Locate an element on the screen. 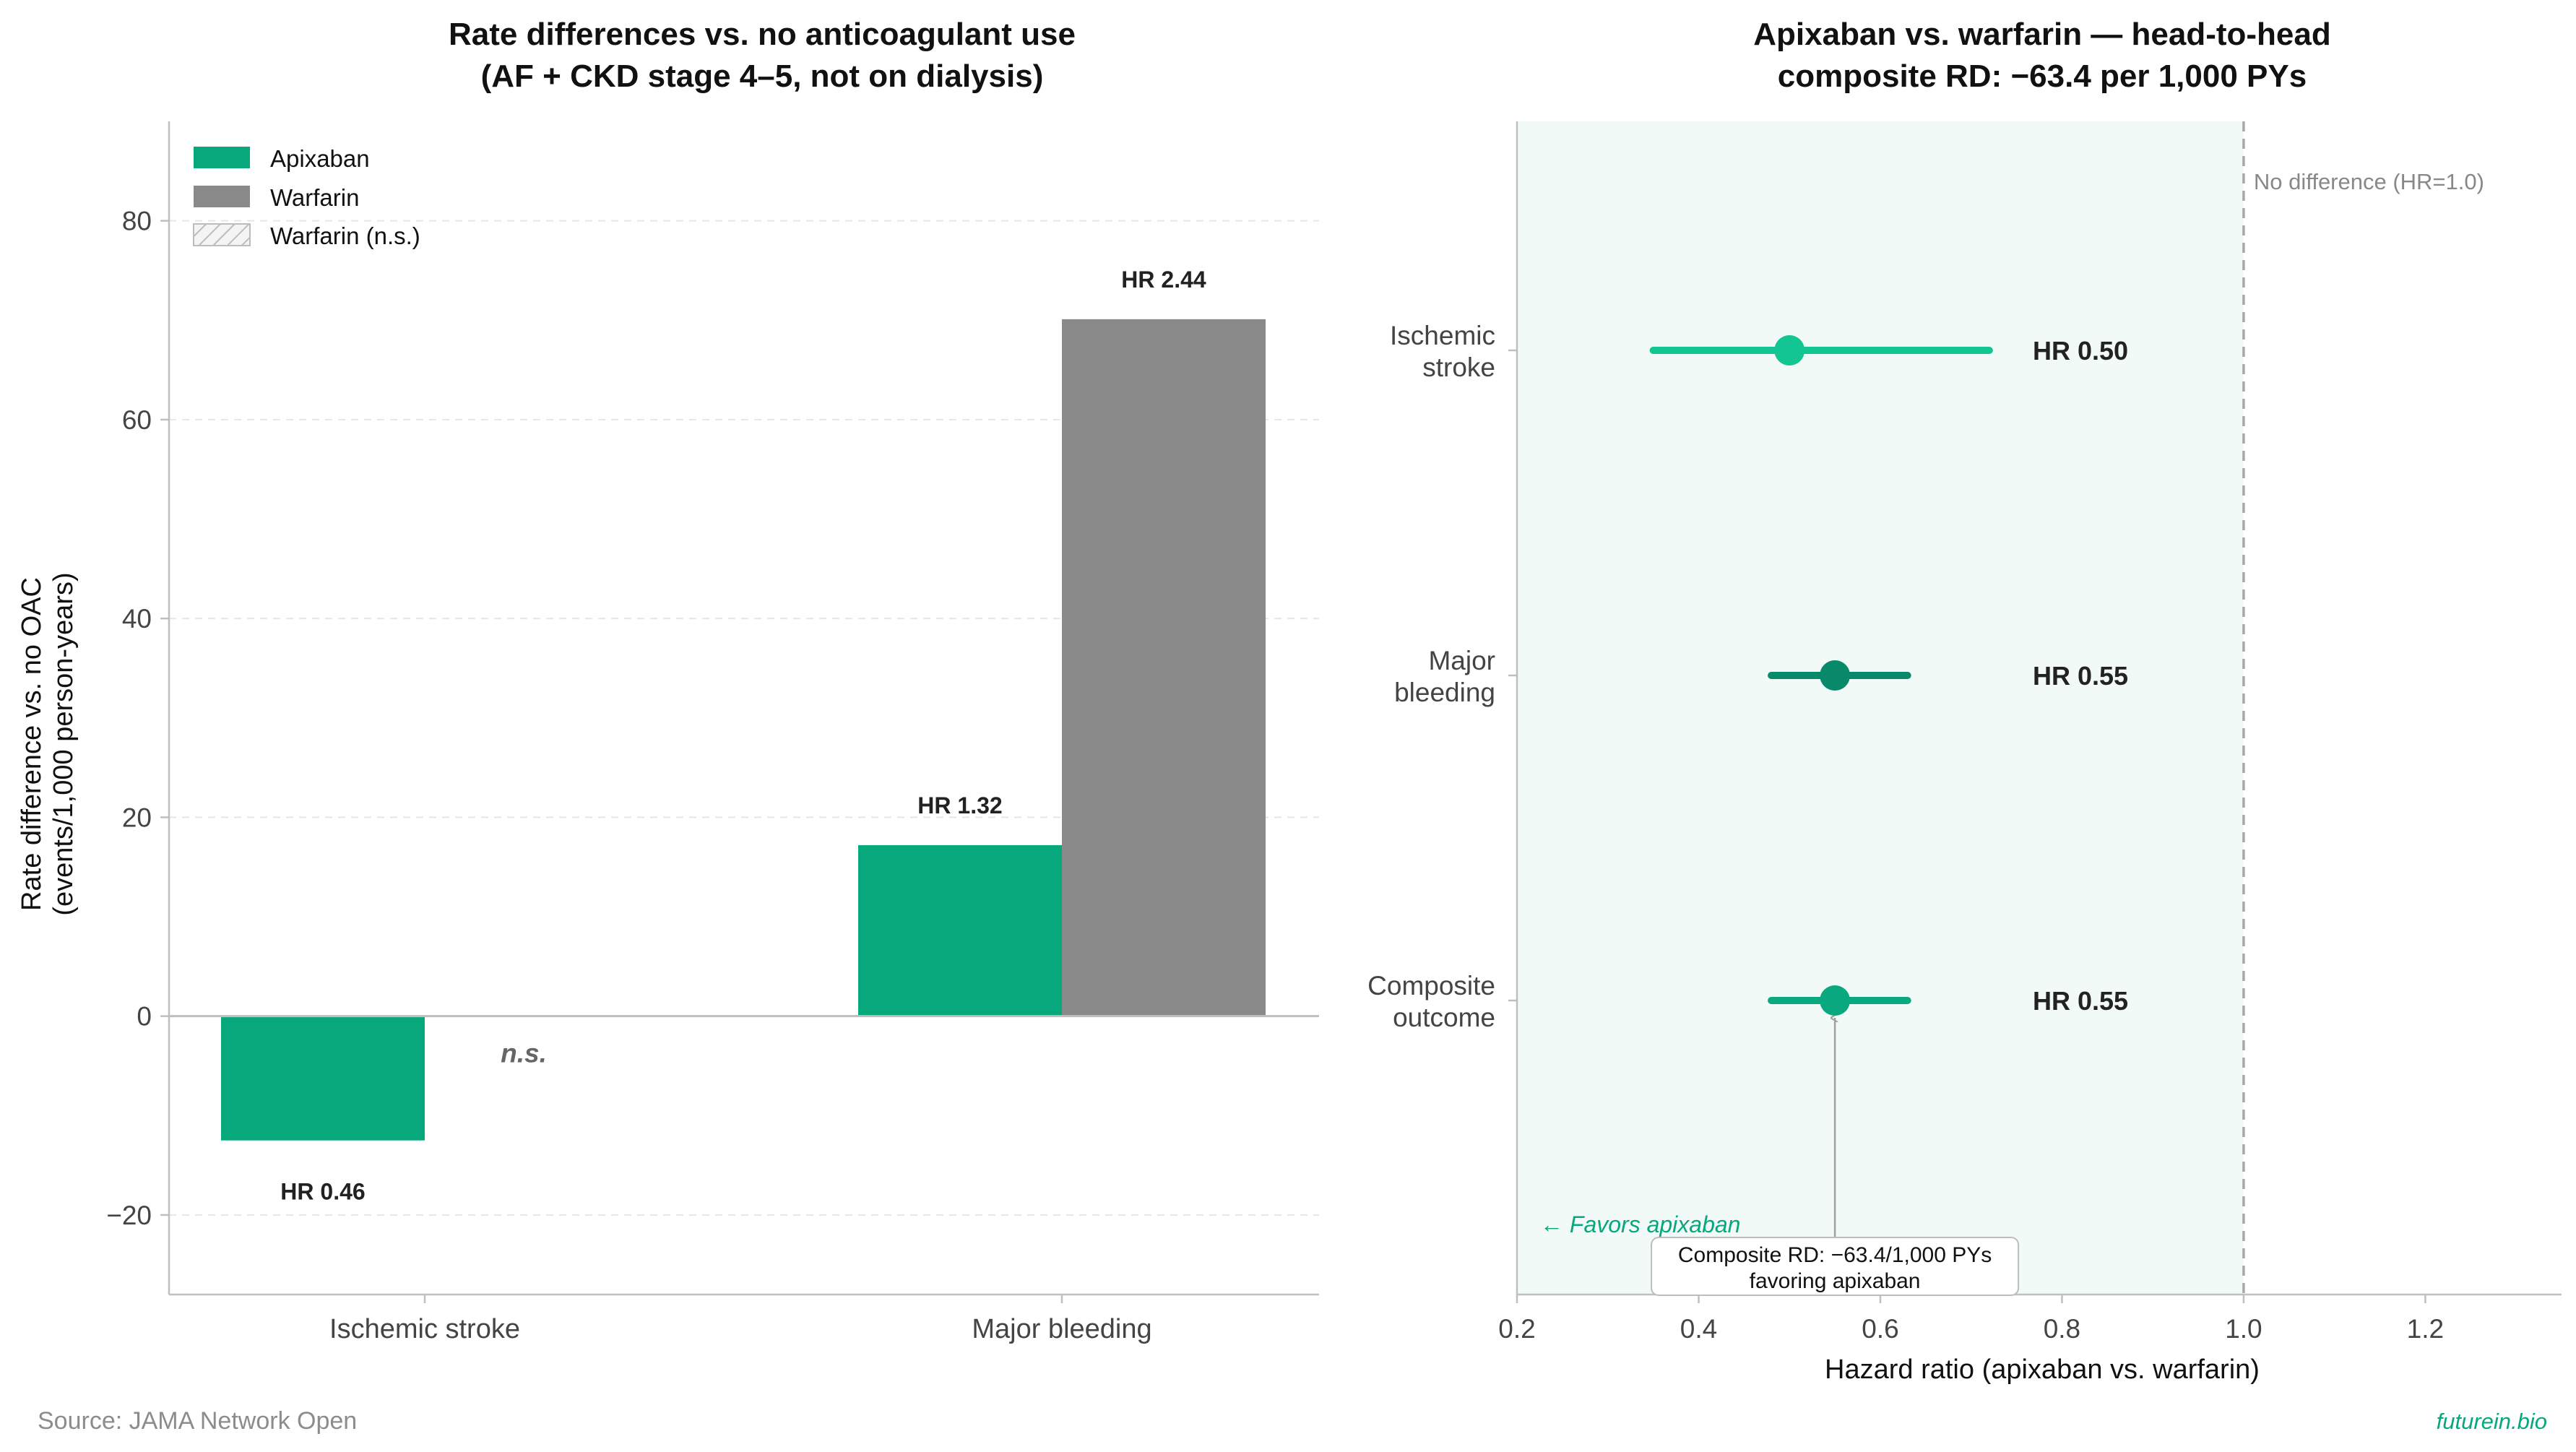  legend-label-warfarin: Warfarin is located at coordinates (314, 197).